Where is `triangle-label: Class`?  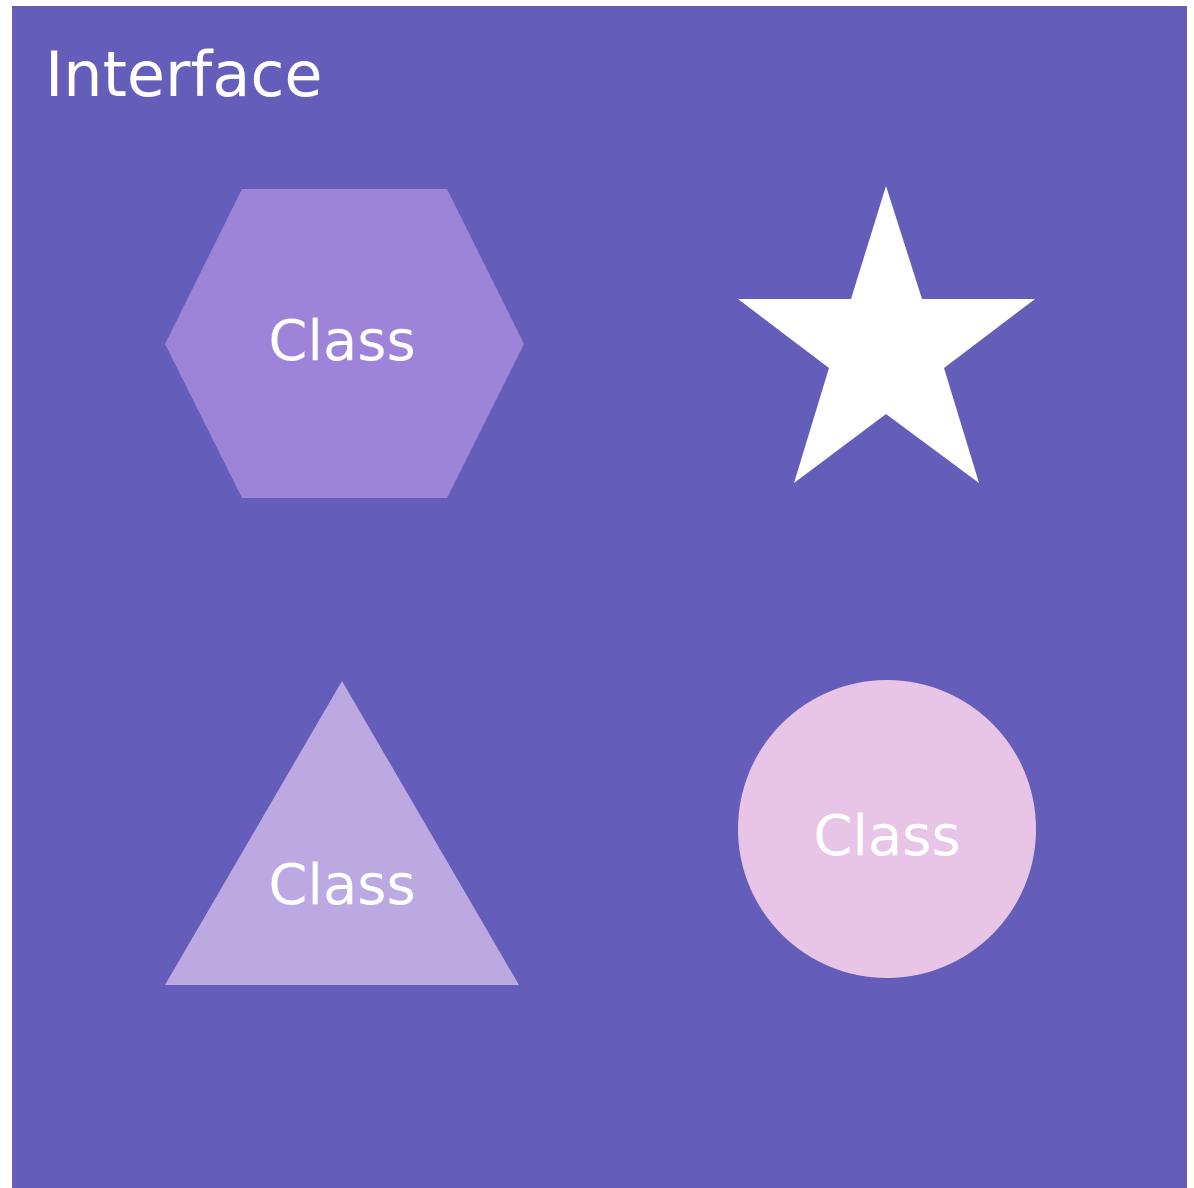
triangle-label: Class is located at coordinates (341, 885).